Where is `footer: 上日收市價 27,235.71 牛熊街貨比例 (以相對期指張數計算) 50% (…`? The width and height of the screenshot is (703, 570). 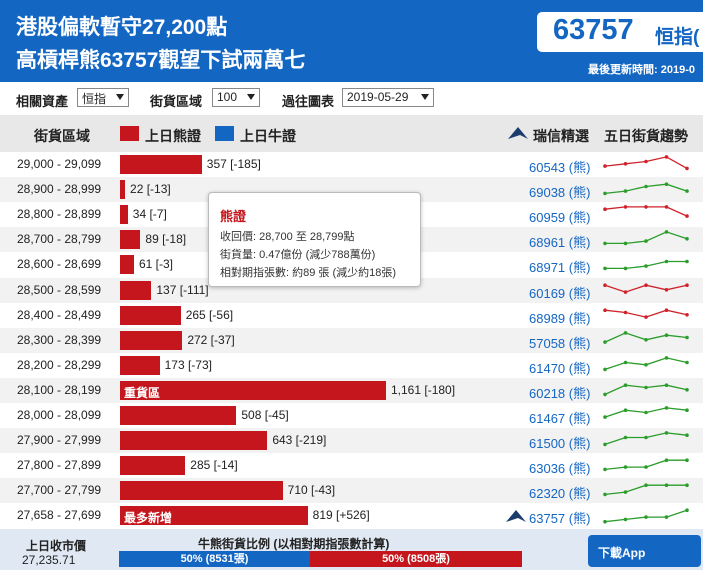 footer: 上日收市價 27,235.71 牛熊街貨比例 (以相對期指張數計算) 50% (… is located at coordinates (351, 549).